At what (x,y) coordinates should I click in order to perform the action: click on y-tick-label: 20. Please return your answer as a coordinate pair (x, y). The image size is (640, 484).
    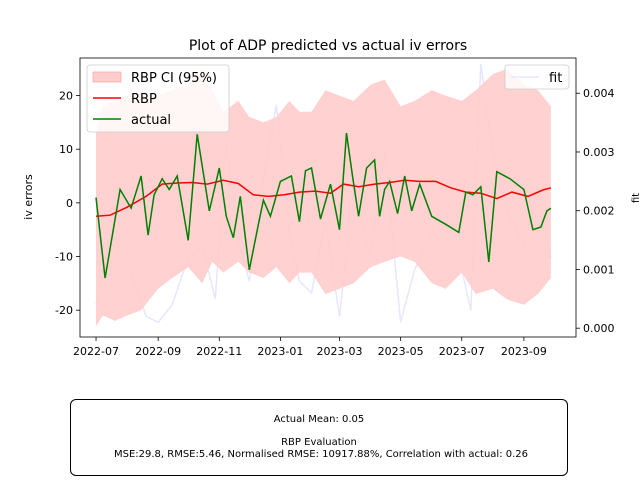
    Looking at the image, I should click on (66, 96).